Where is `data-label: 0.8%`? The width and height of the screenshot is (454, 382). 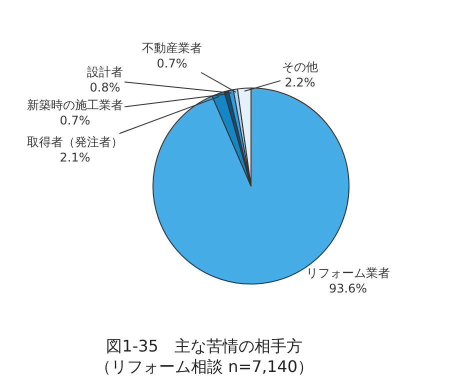
data-label: 0.8% is located at coordinates (105, 87).